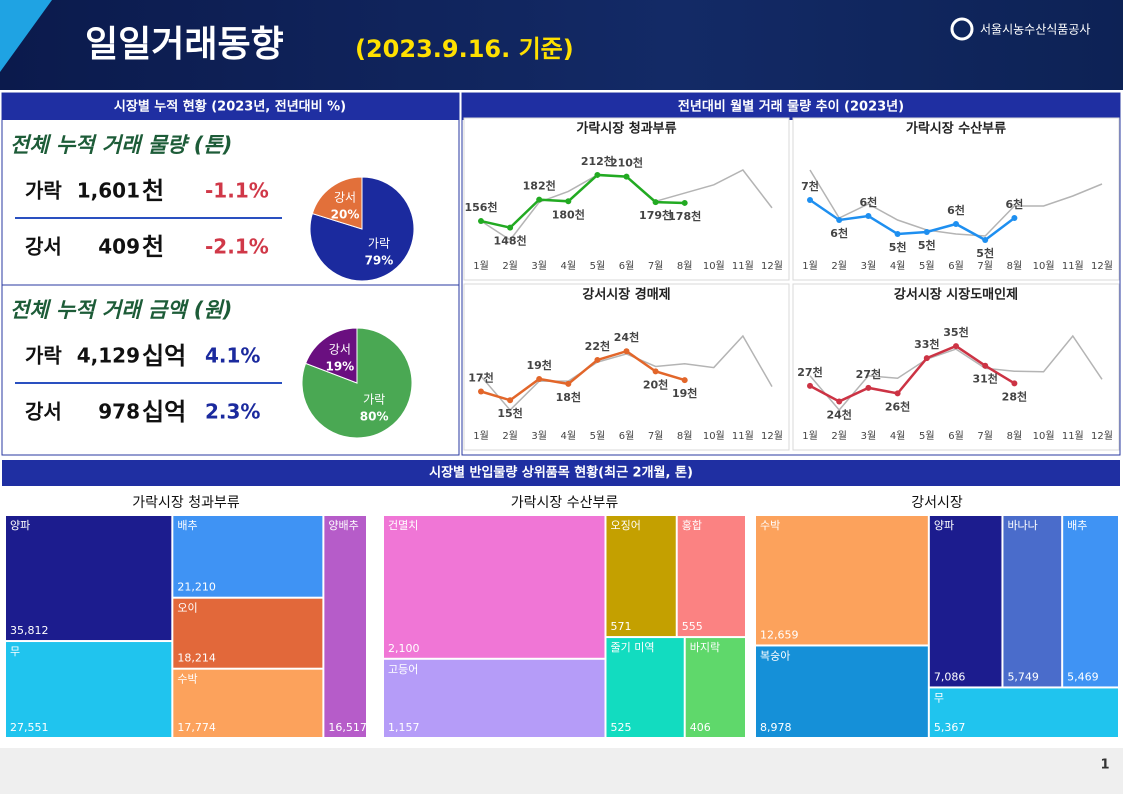  I want to click on data-label: 27천, so click(868, 374).